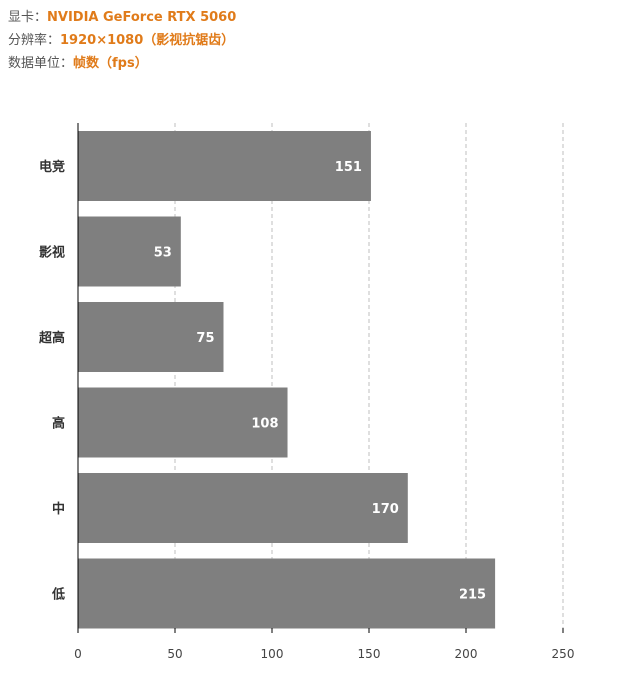  I want to click on gpu-line: 显卡：NVIDIA GeForce RTX 5060, so click(122, 17).